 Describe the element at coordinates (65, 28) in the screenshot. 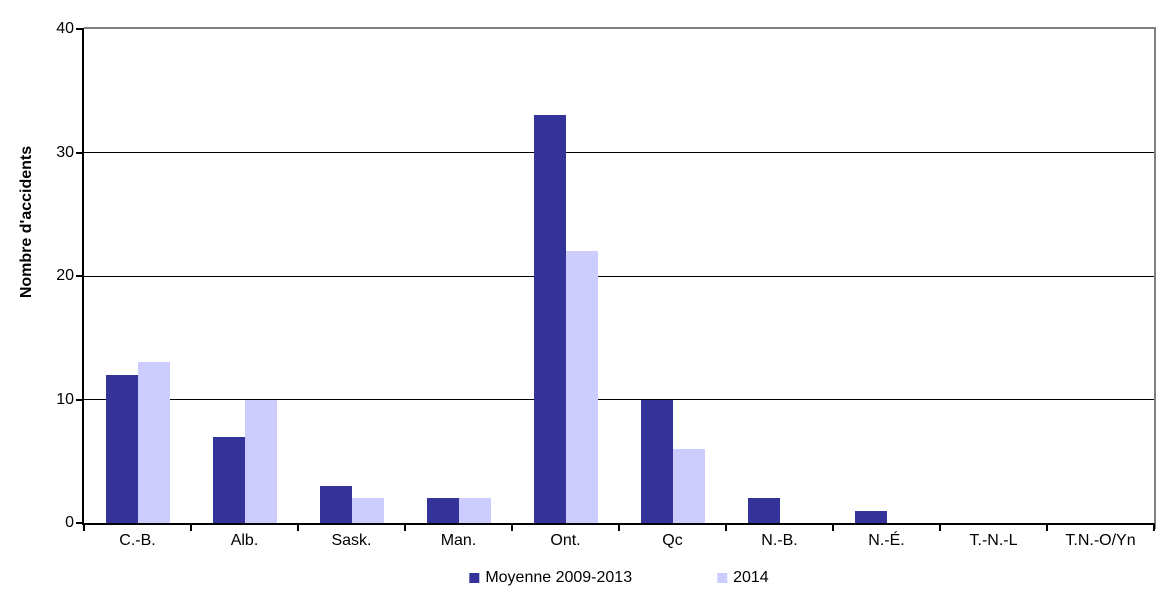

I see `y-axis-tick-label: 40` at that location.